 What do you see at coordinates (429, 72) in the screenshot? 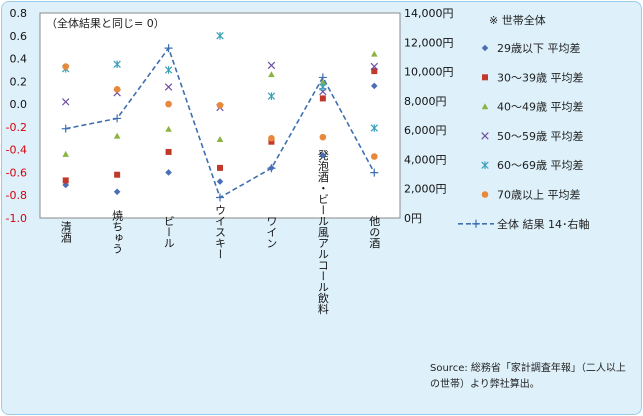
I see `right-tick-label: 10,000円` at bounding box center [429, 72].